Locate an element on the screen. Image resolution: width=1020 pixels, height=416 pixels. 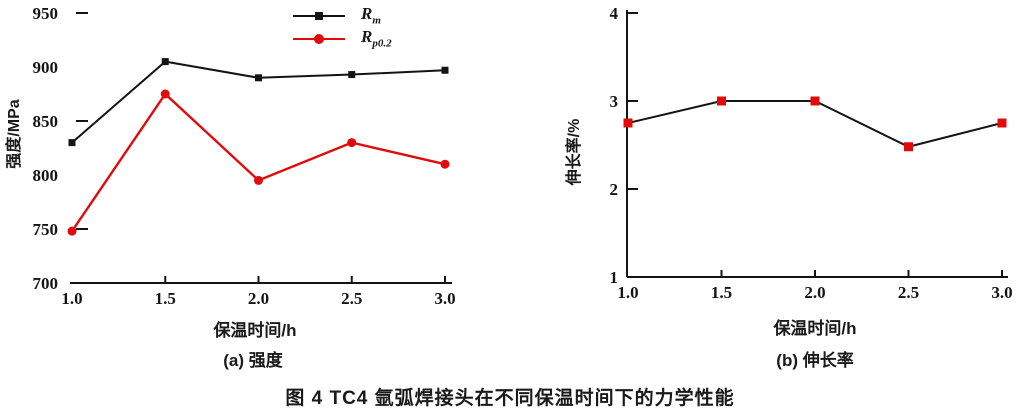
y-tick-label: 900 is located at coordinates (46, 67).